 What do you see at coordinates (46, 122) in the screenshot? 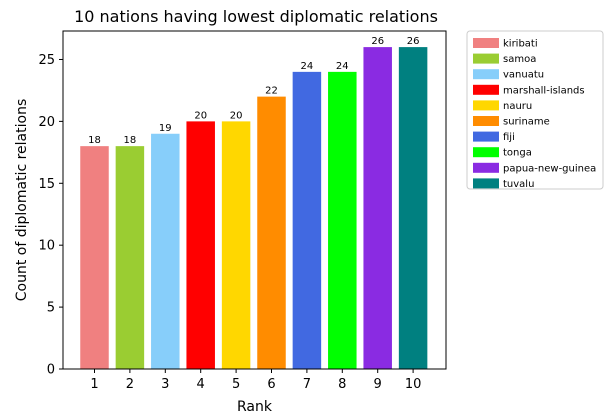
I see `y-tick-label: 20` at bounding box center [46, 122].